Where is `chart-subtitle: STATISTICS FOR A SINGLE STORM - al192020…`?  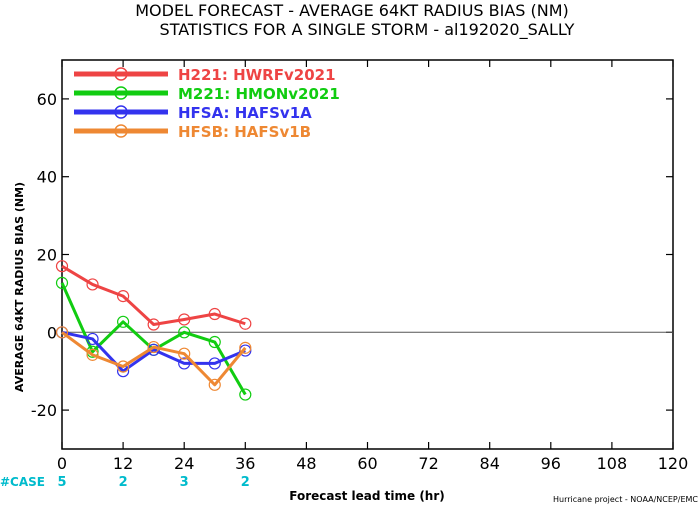
chart-subtitle: STATISTICS FOR A SINGLE STORM - al192020… is located at coordinates (367, 30).